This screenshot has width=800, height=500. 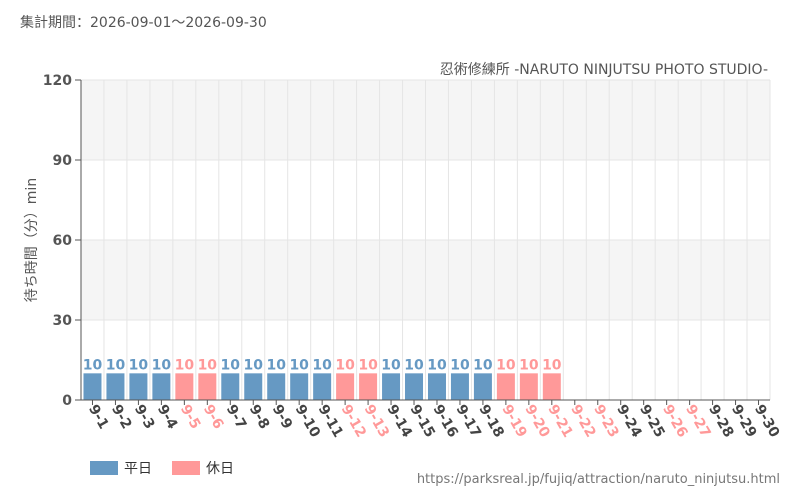 What do you see at coordinates (121, 417) in the screenshot?
I see `x-tick-label: 9-2` at bounding box center [121, 417].